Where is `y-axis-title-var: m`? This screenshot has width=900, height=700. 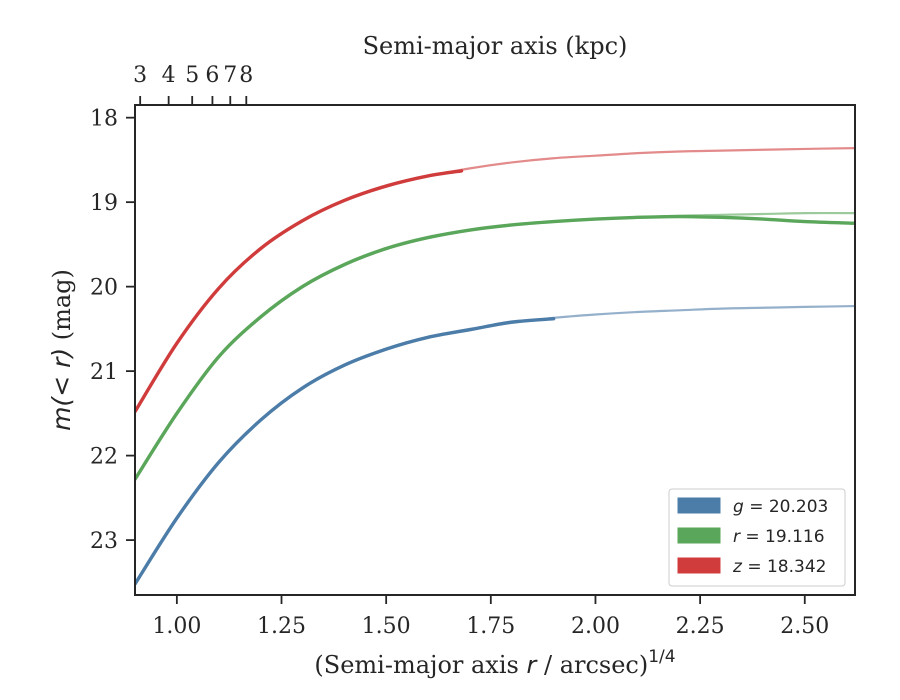 y-axis-title-var: m is located at coordinates (61, 419).